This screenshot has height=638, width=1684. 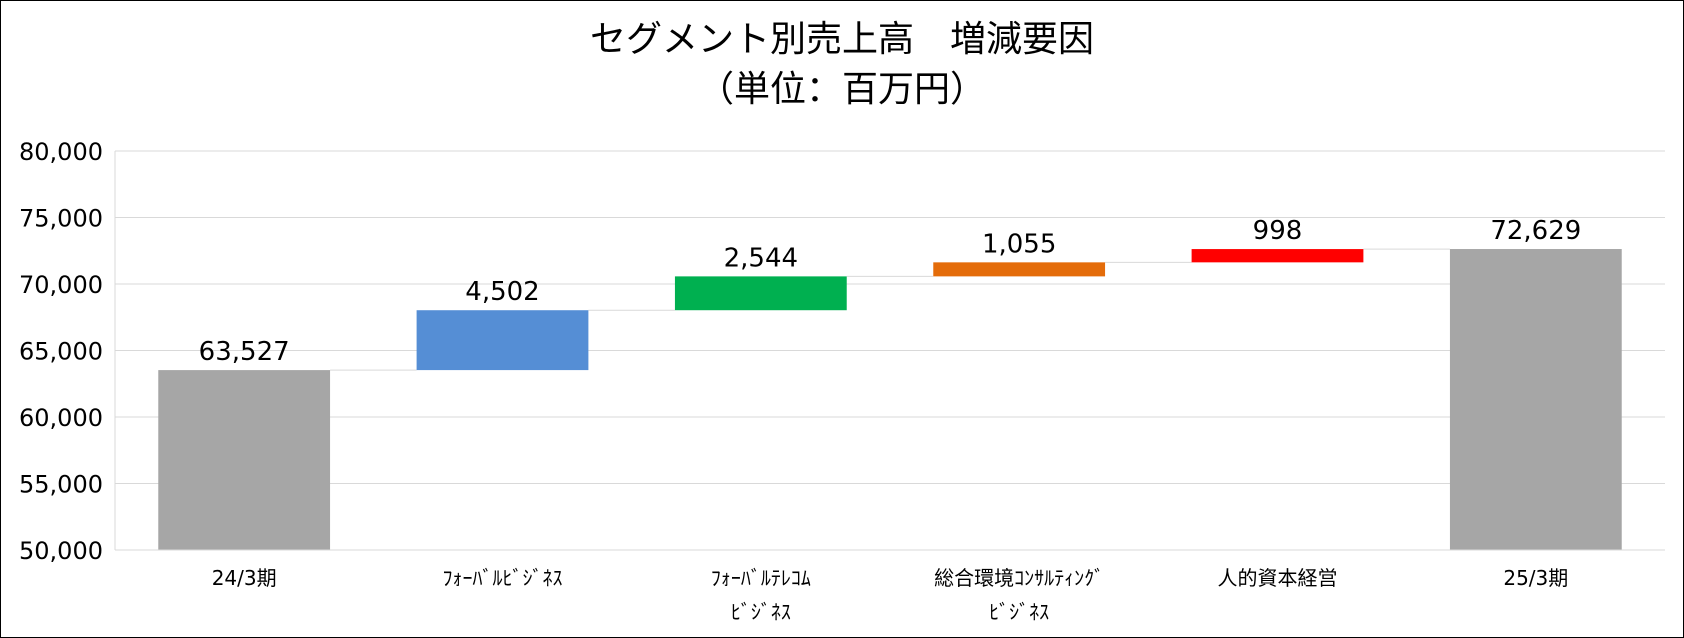 What do you see at coordinates (1019, 244) in the screenshot?
I see `data-label: 1,055` at bounding box center [1019, 244].